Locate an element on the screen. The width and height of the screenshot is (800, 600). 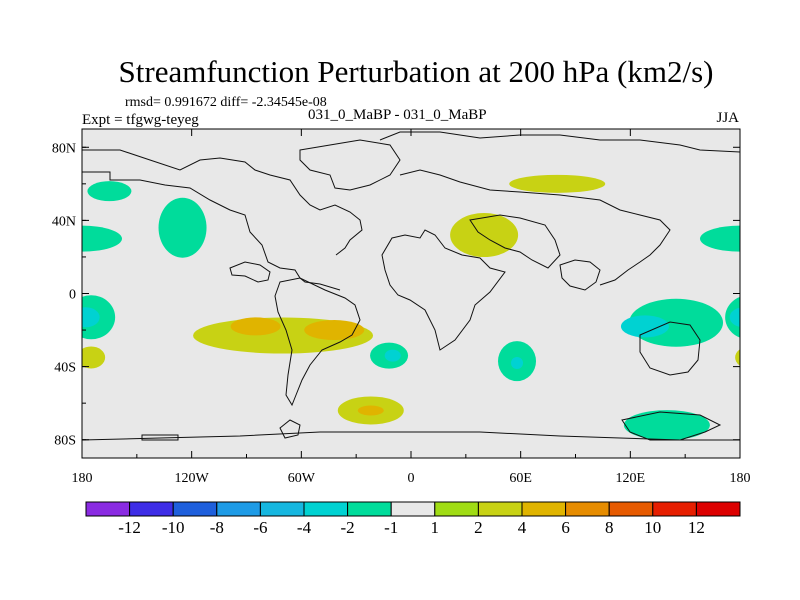
contour-region-indian-ocean-core is located at coordinates (517, 362).